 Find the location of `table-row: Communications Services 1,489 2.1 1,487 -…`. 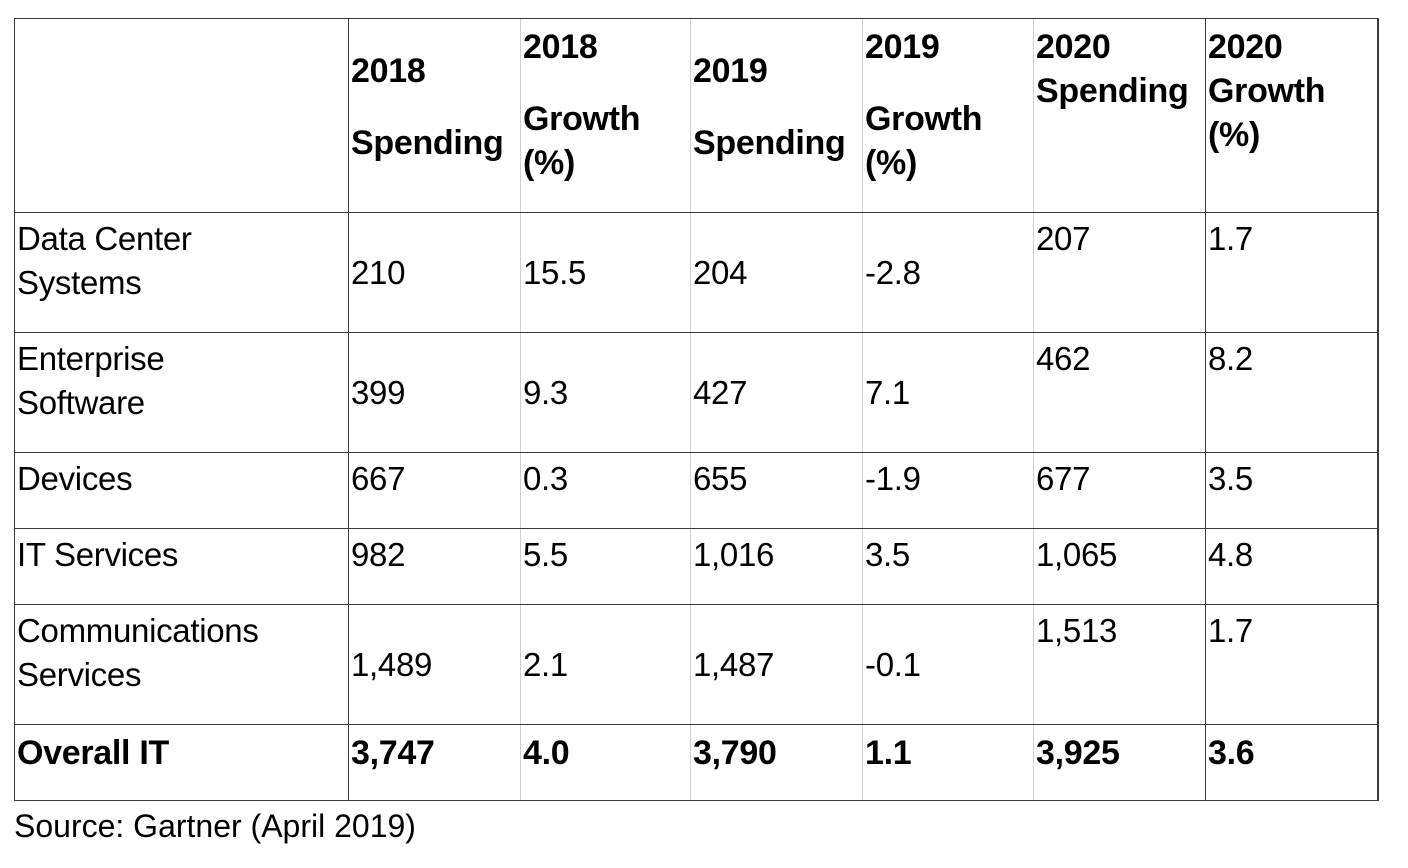

table-row: Communications Services 1,489 2.1 1,487 -… is located at coordinates (696, 664).